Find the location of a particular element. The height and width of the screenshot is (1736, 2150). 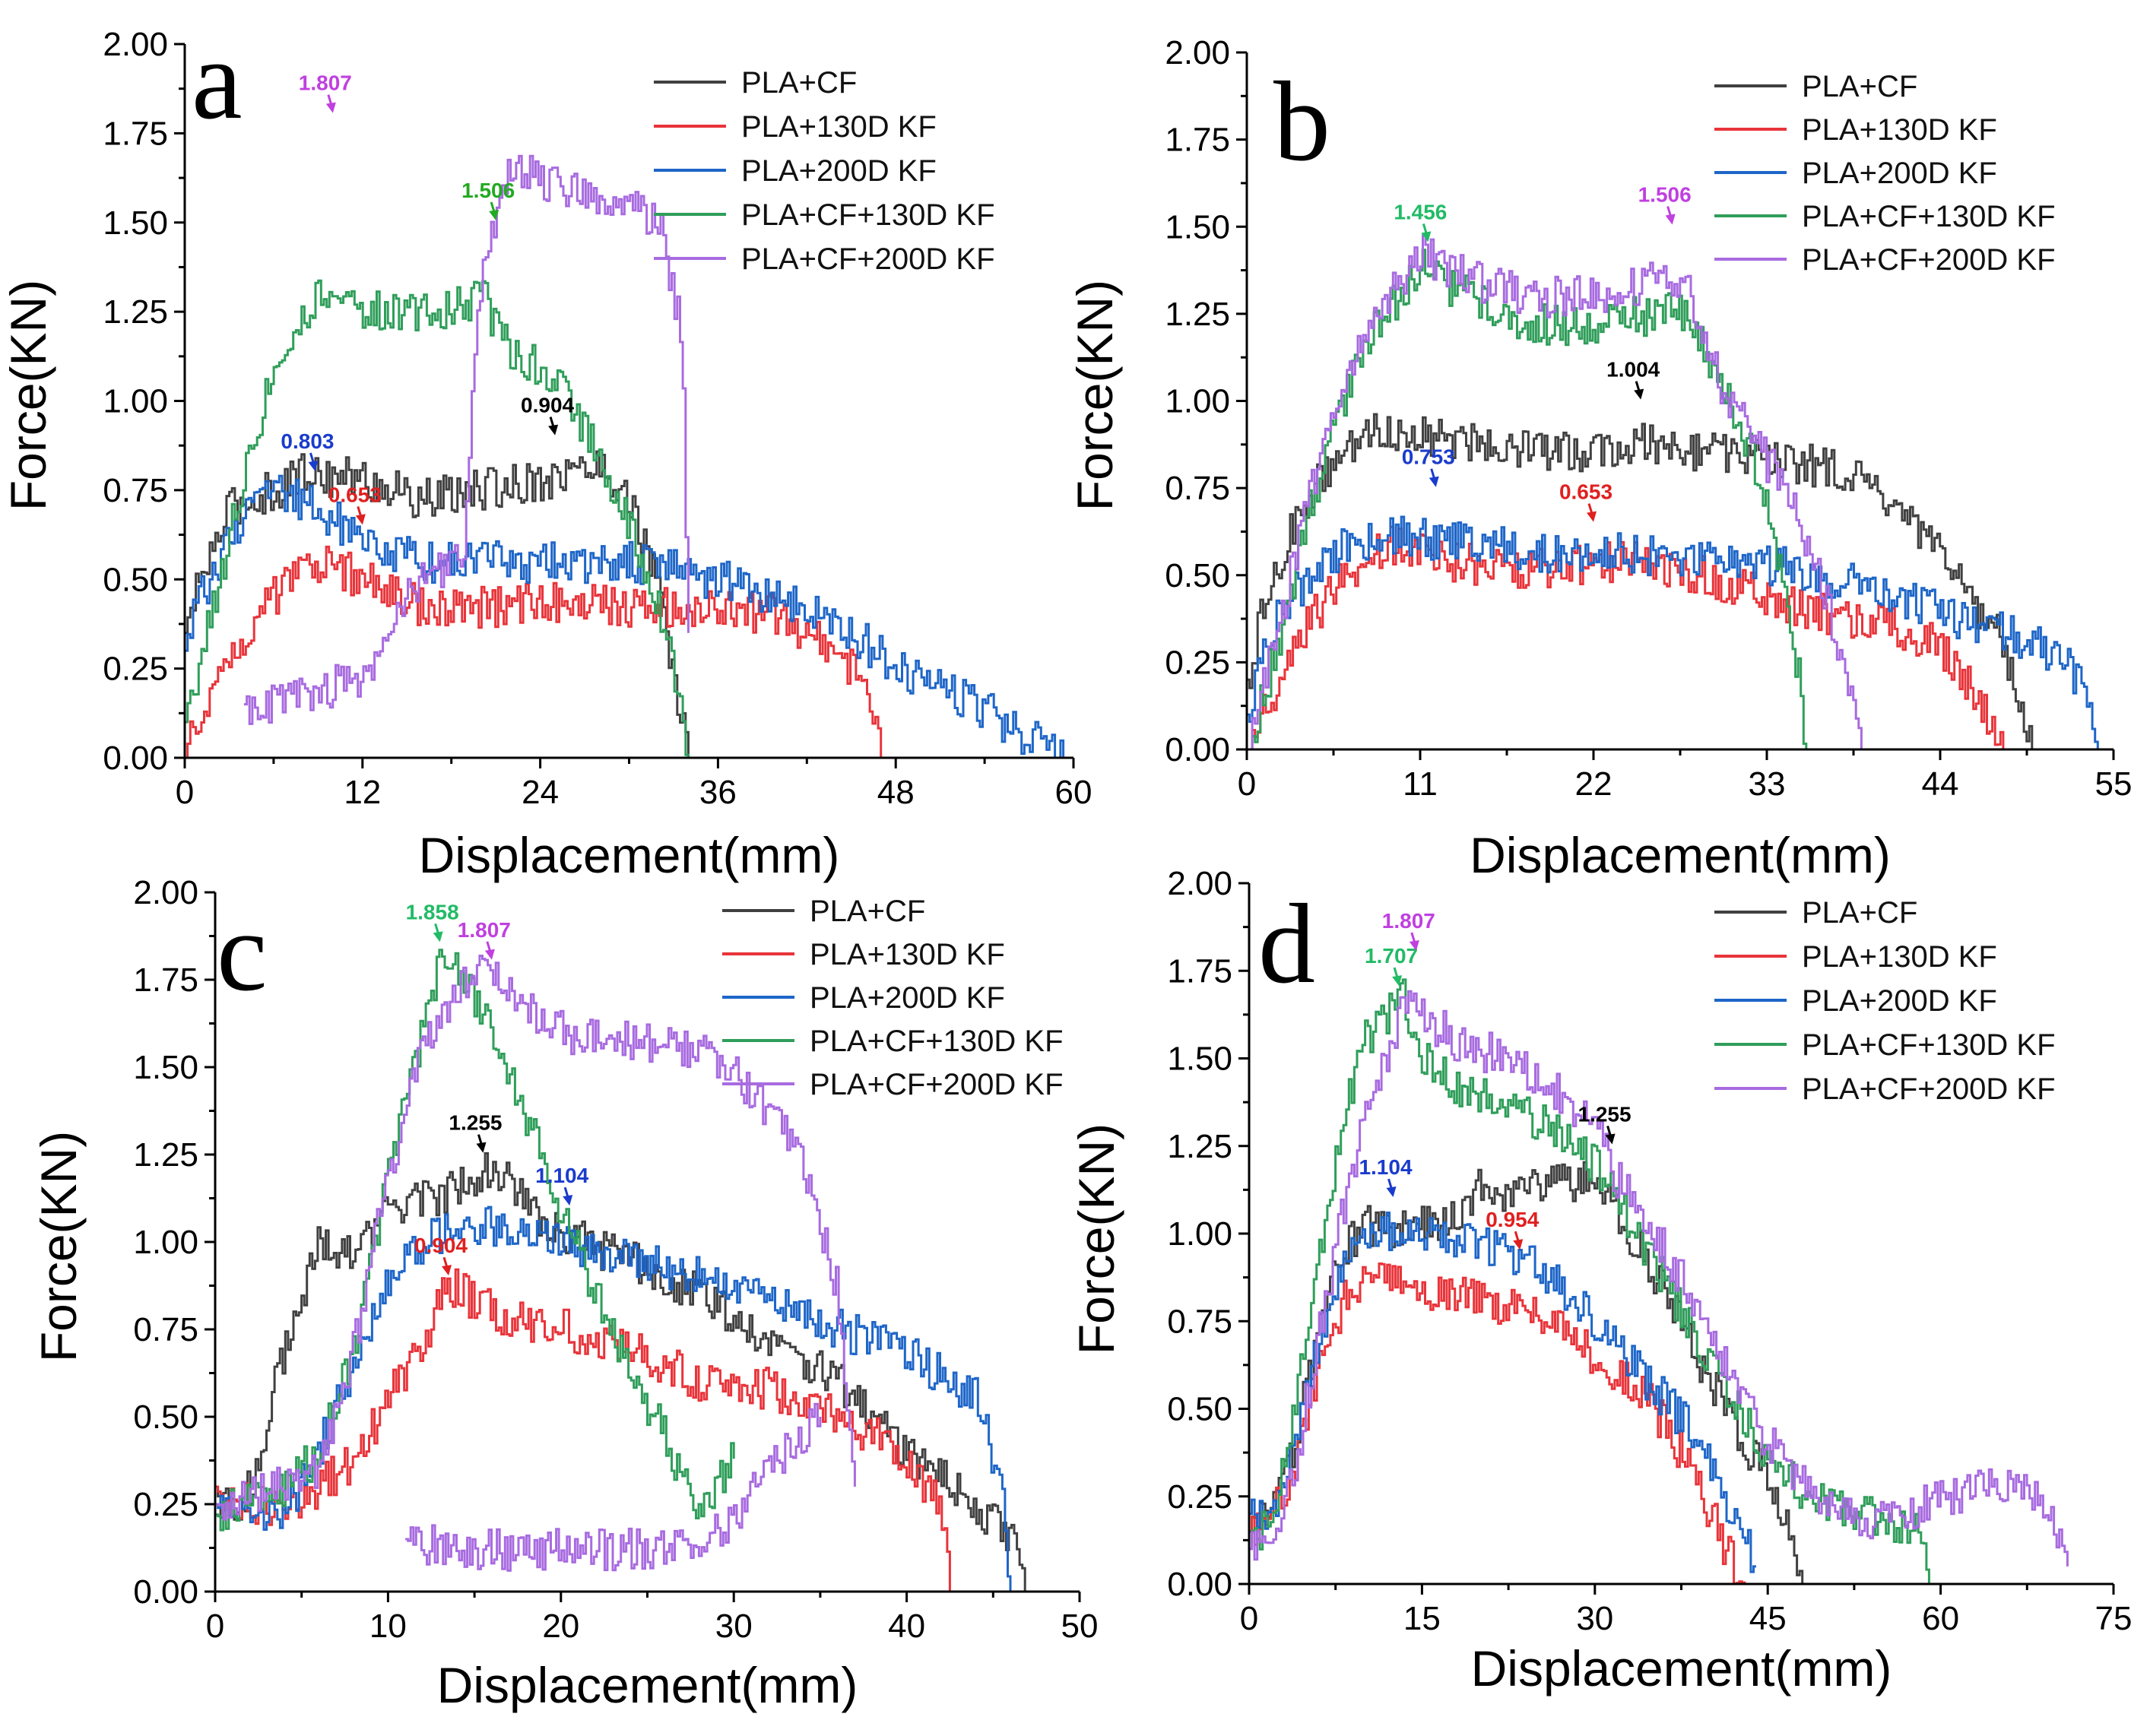

x-tick-label: 75 is located at coordinates (2114, 1618).